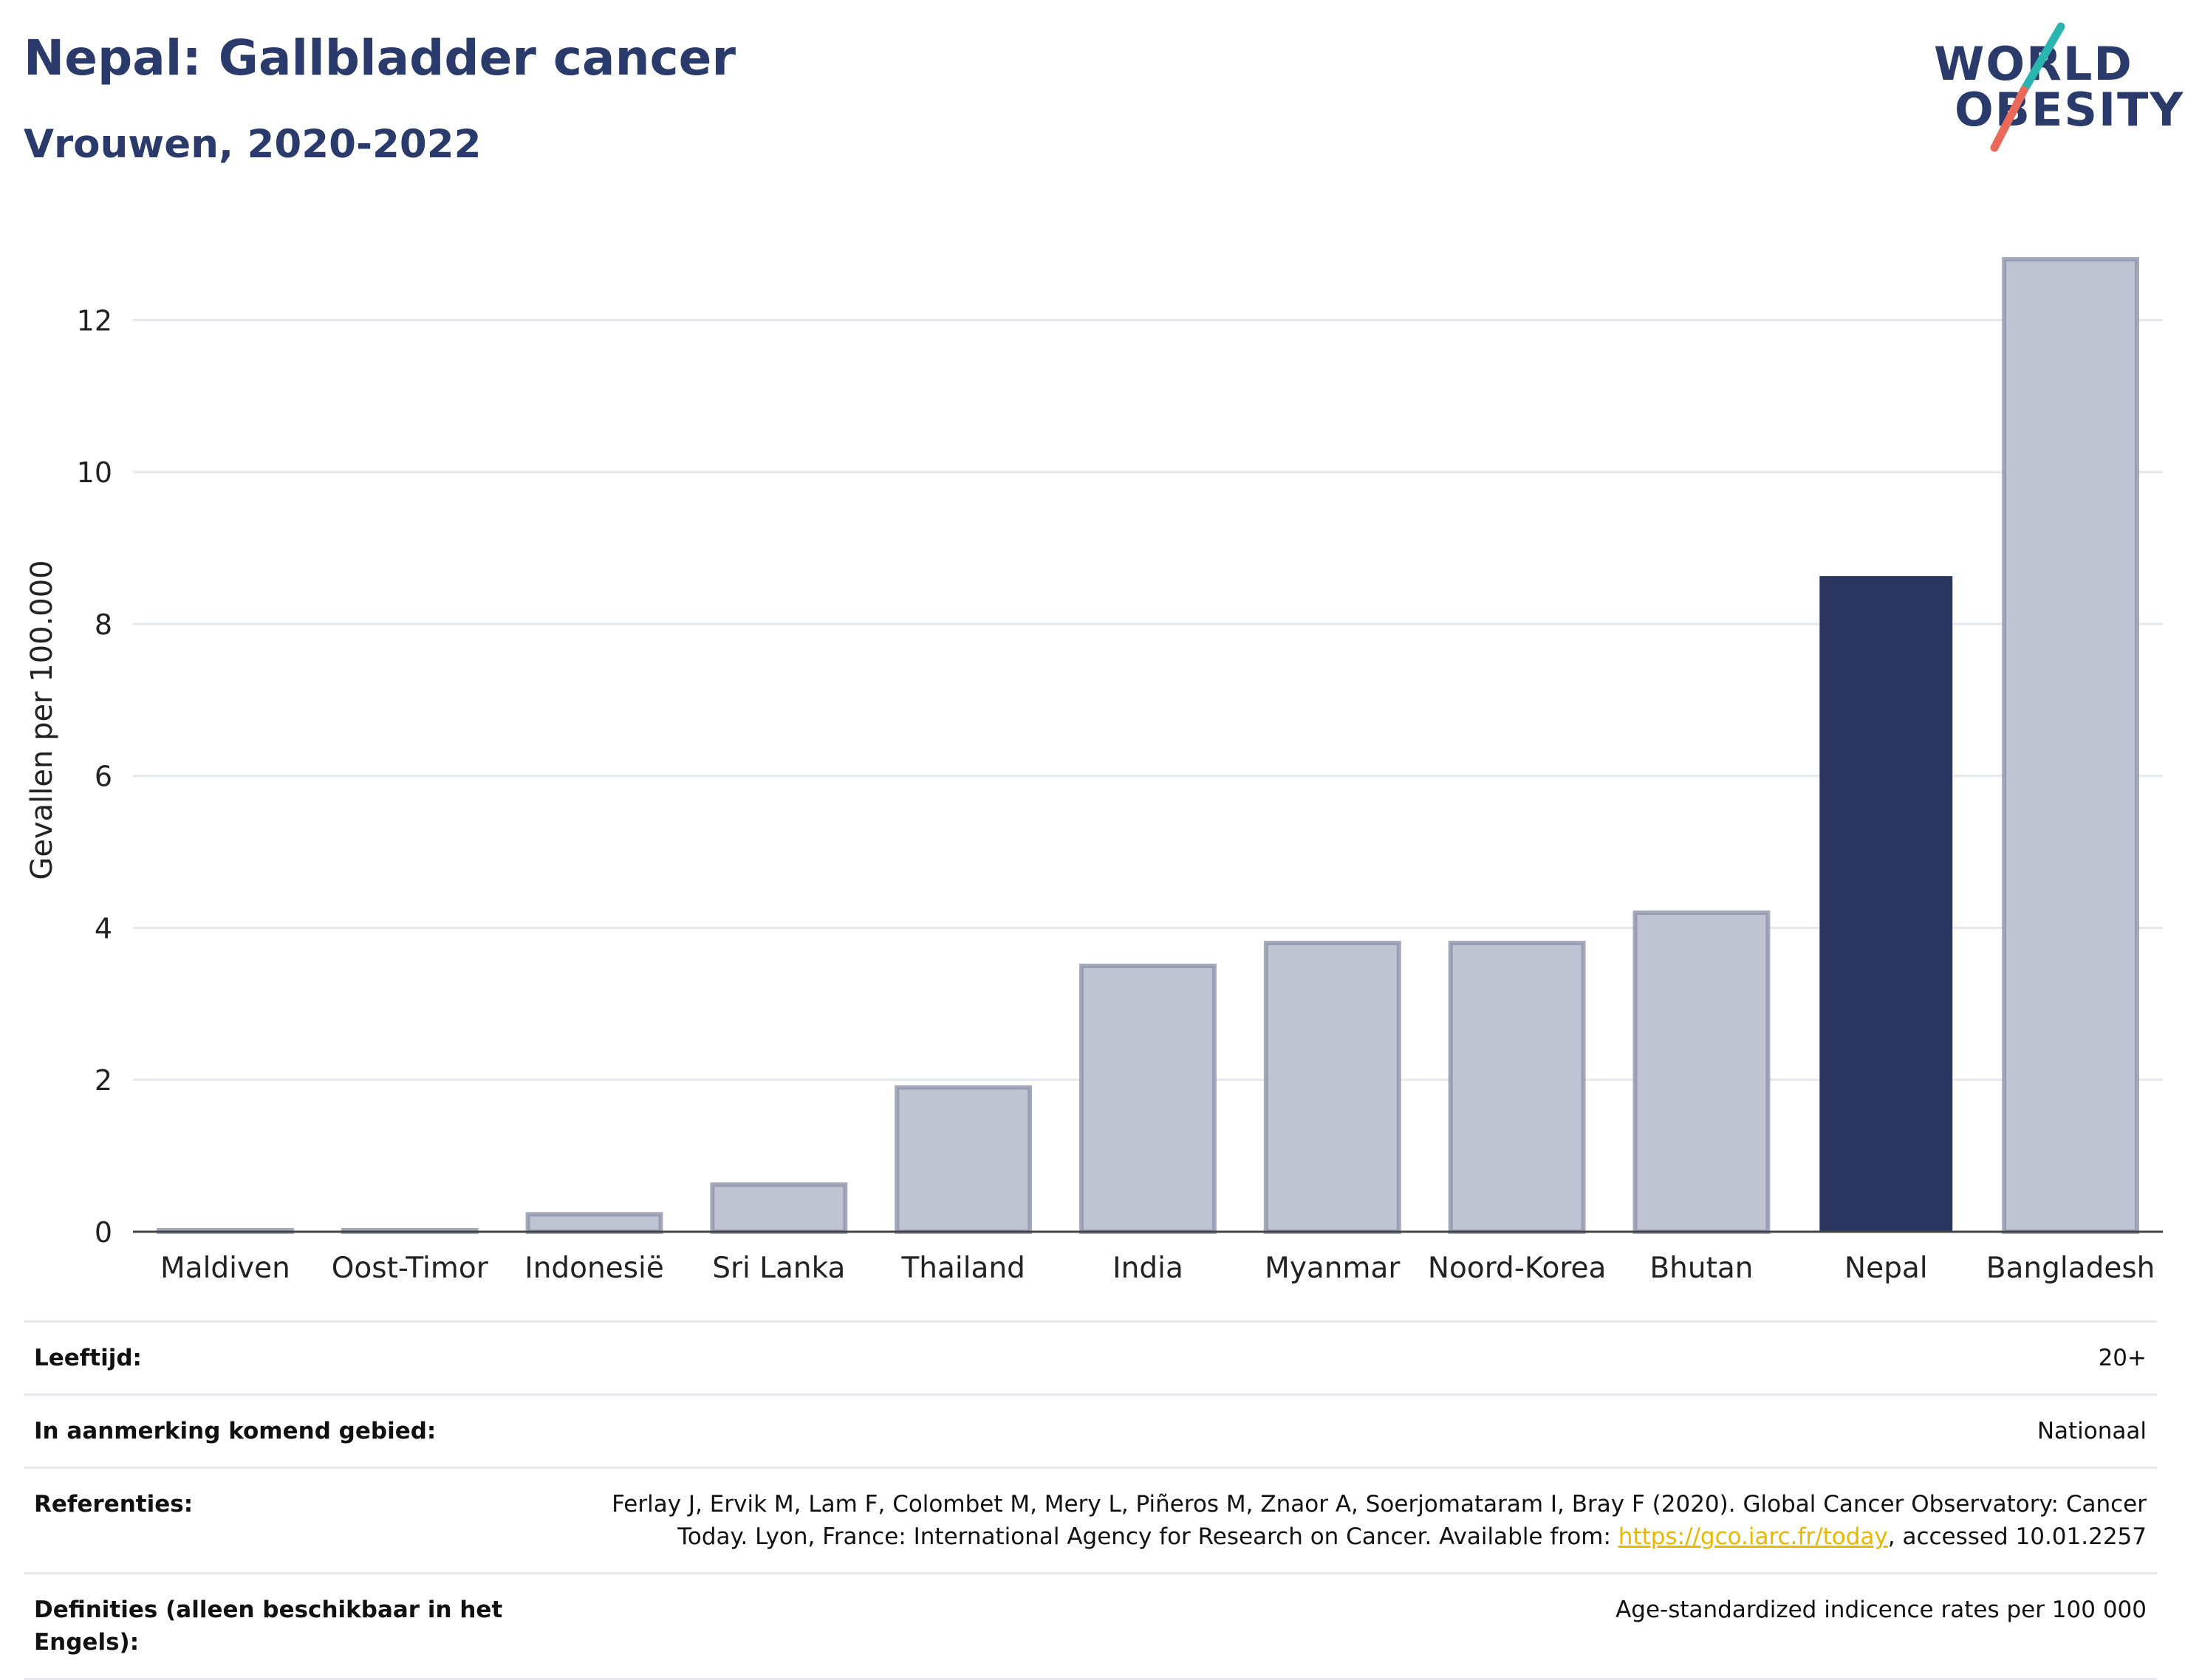 The width and height of the screenshot is (2185, 1680). What do you see at coordinates (2070, 110) in the screenshot?
I see `logo-line2: OBESITY` at bounding box center [2070, 110].